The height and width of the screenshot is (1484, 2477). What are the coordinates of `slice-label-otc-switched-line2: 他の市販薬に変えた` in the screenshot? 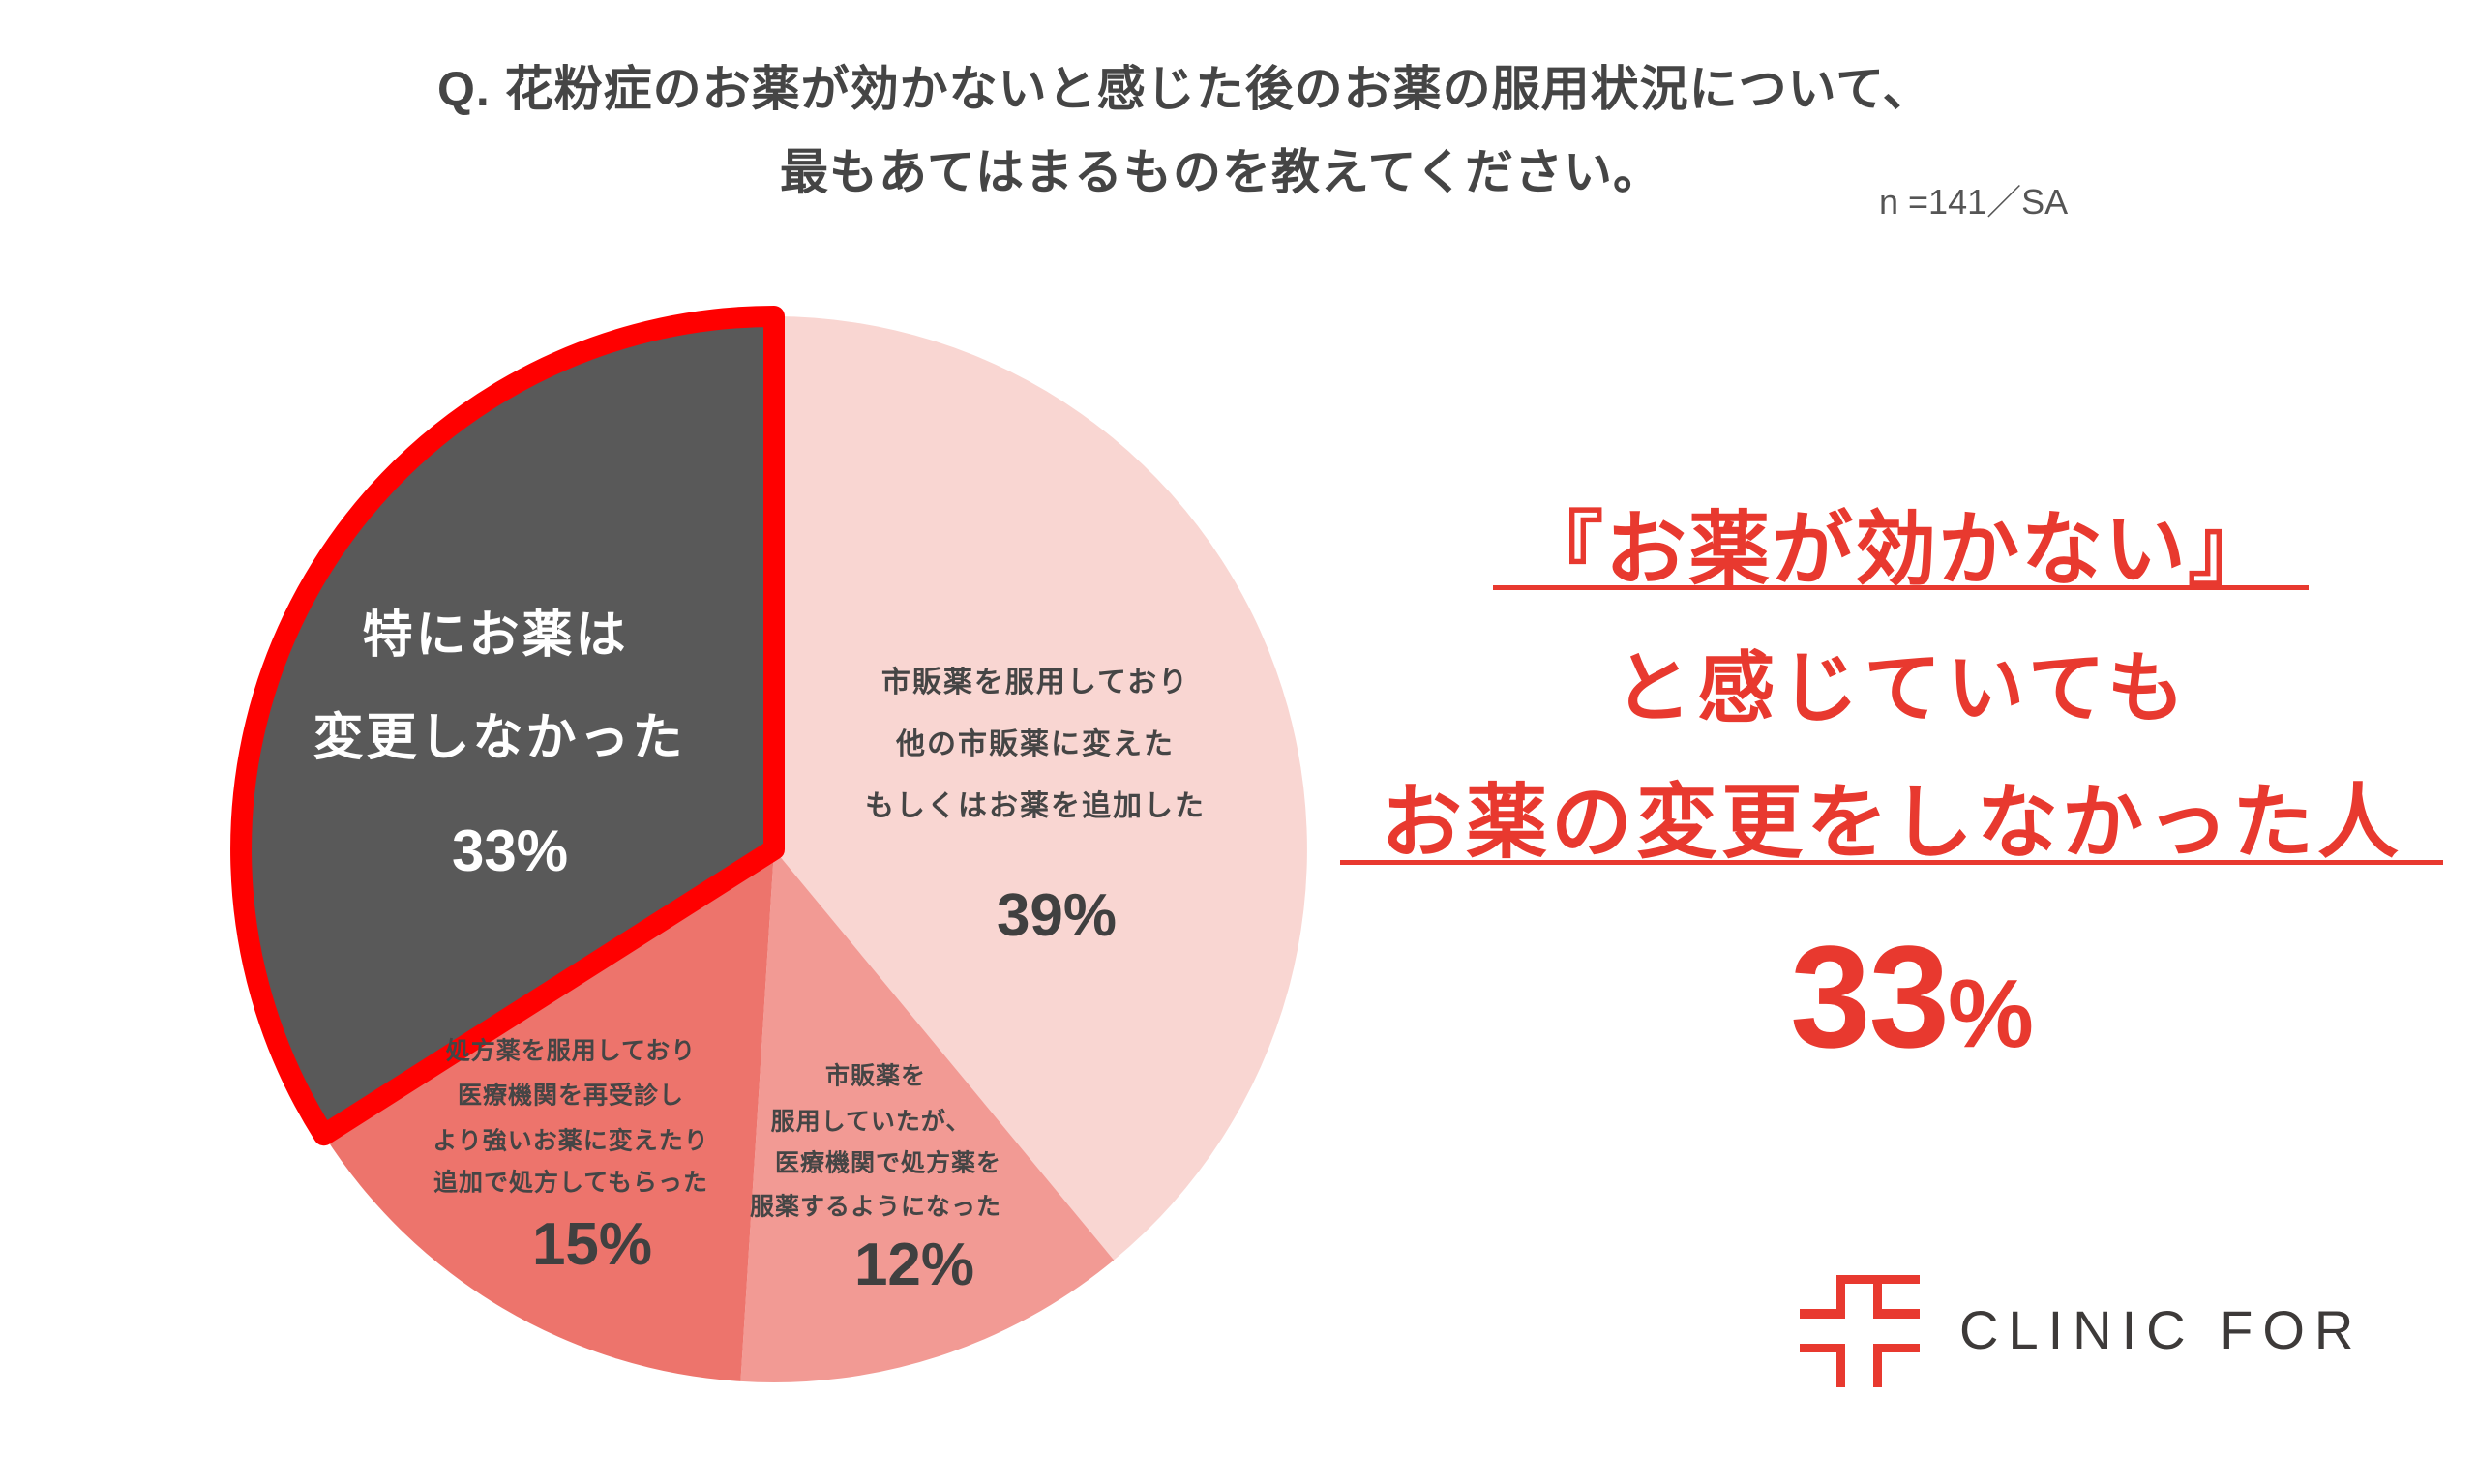 It's located at (1035, 744).